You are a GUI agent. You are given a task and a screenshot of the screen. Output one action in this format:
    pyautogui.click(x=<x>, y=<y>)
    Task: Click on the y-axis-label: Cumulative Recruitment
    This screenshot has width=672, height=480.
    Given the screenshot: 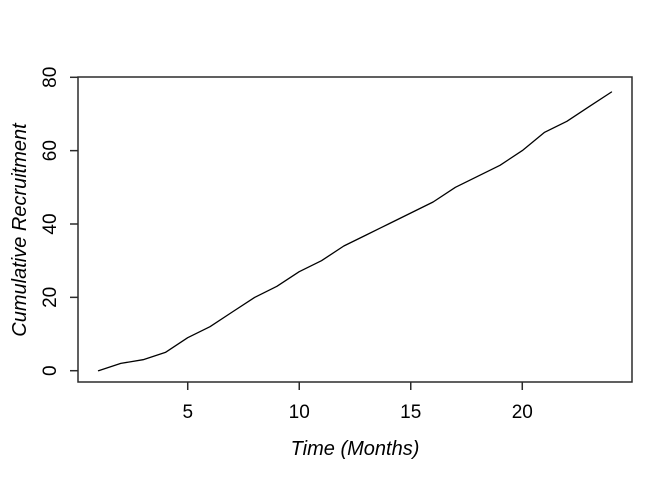 What is the action you would take?
    pyautogui.click(x=20, y=230)
    